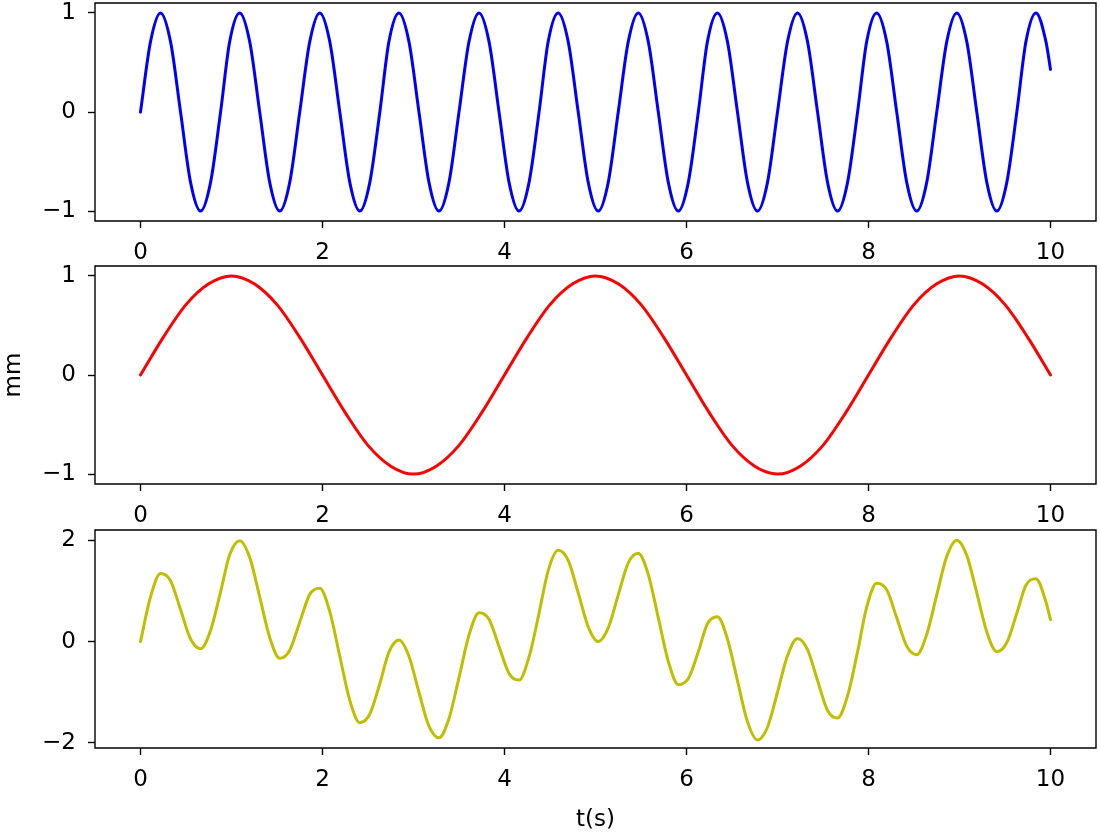  I want to click on x-axis-title: t(s), so click(595, 818).